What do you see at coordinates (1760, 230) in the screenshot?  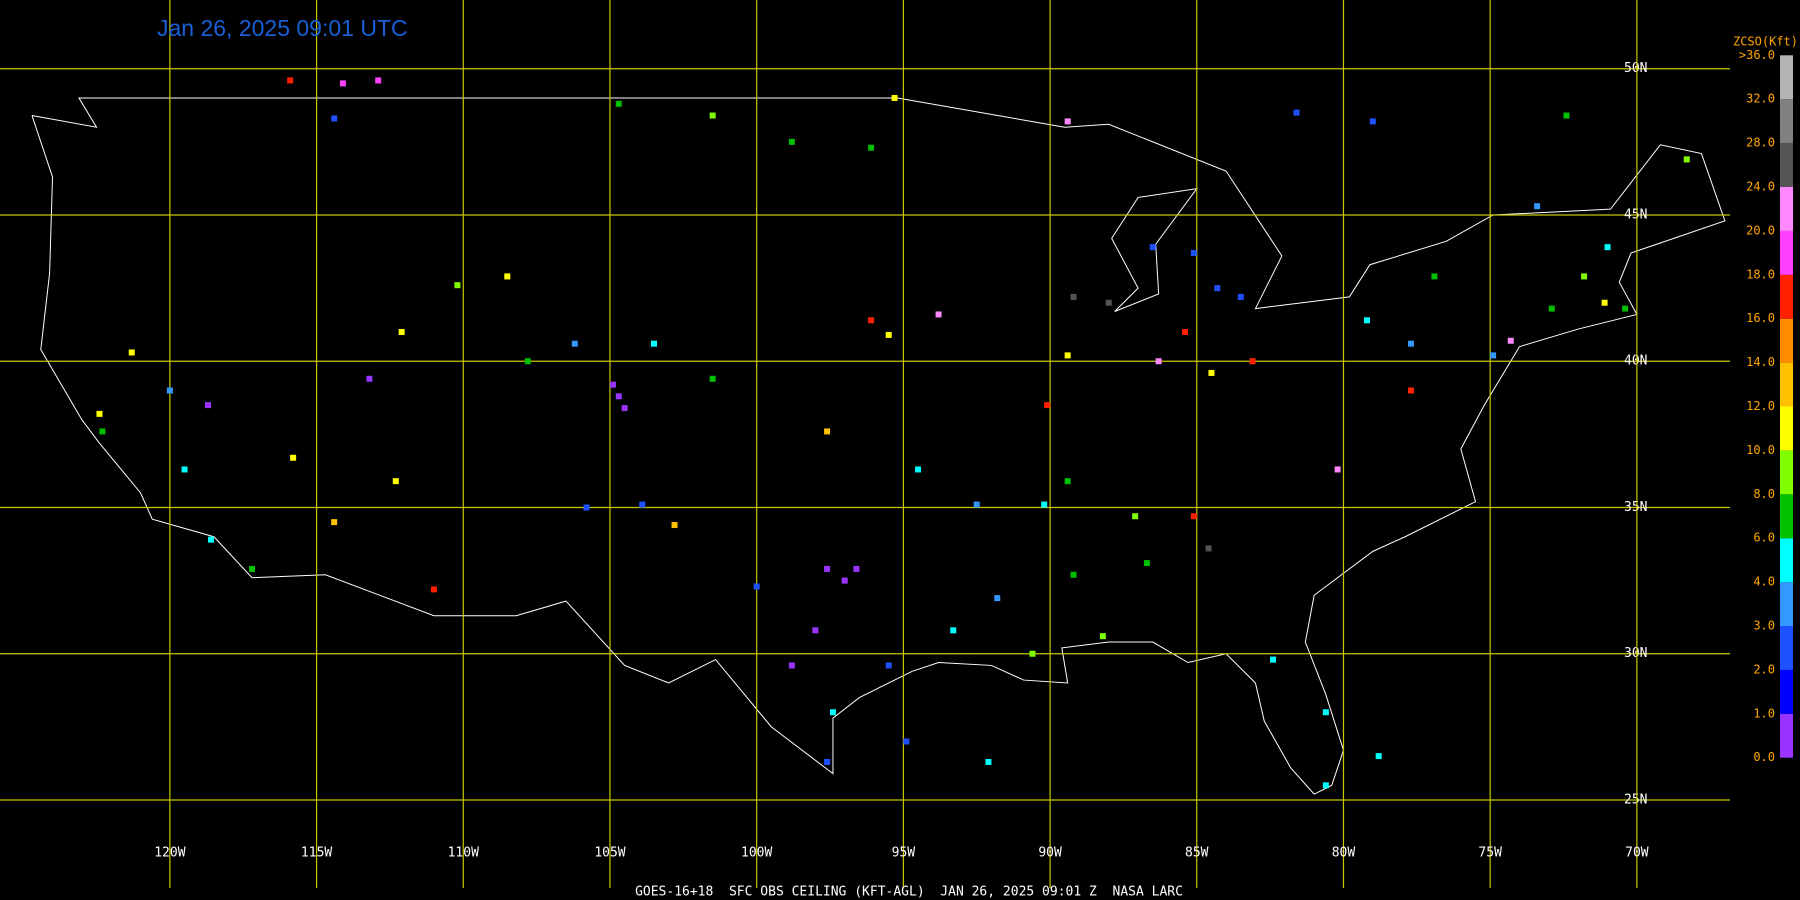 I see `legend-label: 20.0` at bounding box center [1760, 230].